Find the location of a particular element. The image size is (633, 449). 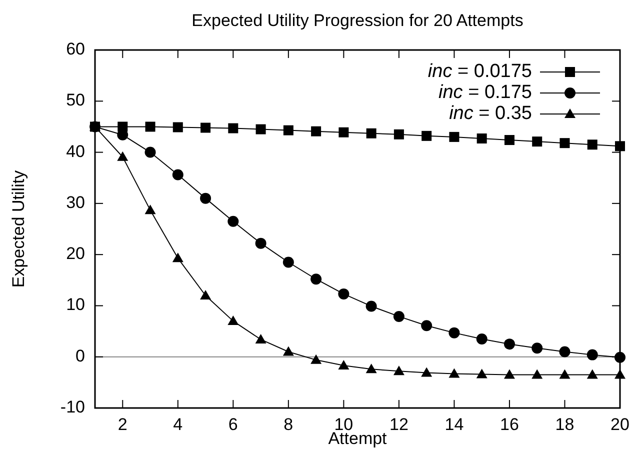

y-axis-title: Expected Utility is located at coordinates (18, 229).